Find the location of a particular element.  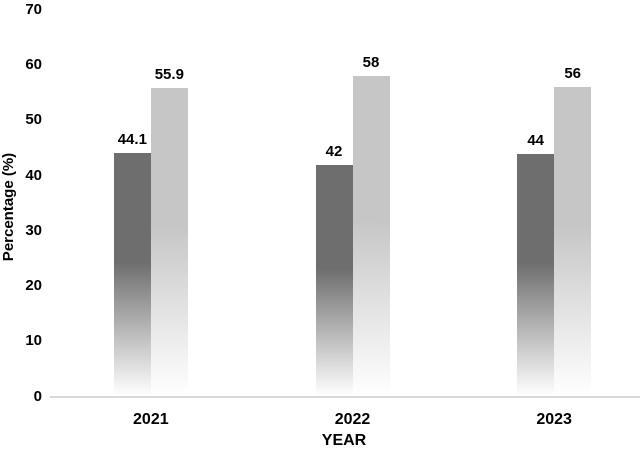

x-axis-tick-label: 2023 is located at coordinates (554, 419).